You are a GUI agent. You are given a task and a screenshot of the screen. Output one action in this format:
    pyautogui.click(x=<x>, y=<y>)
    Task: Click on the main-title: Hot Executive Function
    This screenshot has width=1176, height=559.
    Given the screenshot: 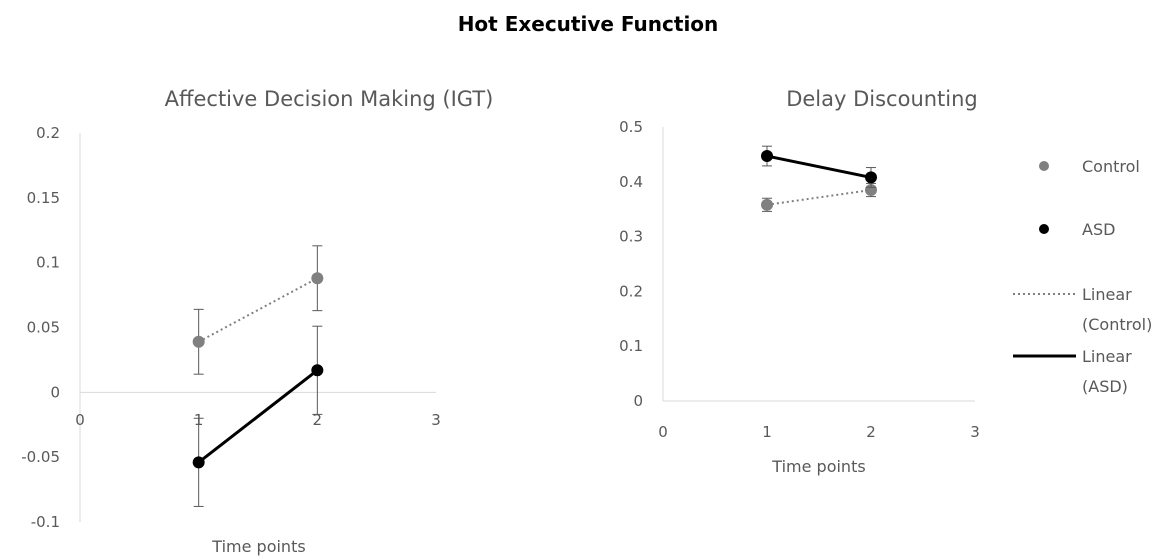 What is the action you would take?
    pyautogui.click(x=588, y=24)
    